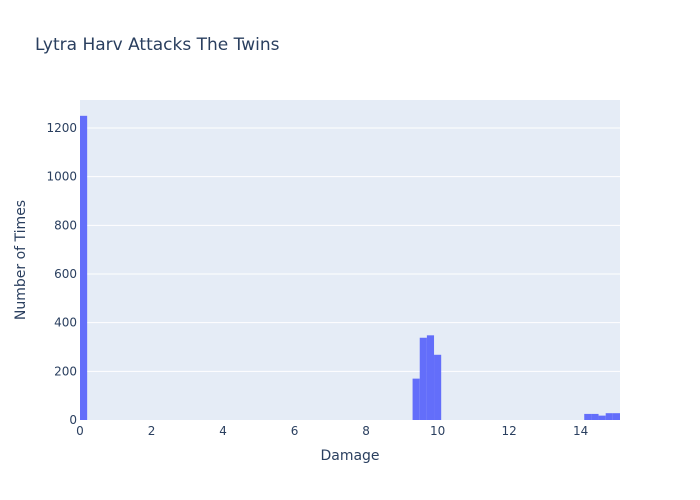  What do you see at coordinates (61, 177) in the screenshot?
I see `y-tick-label: 1000` at bounding box center [61, 177].